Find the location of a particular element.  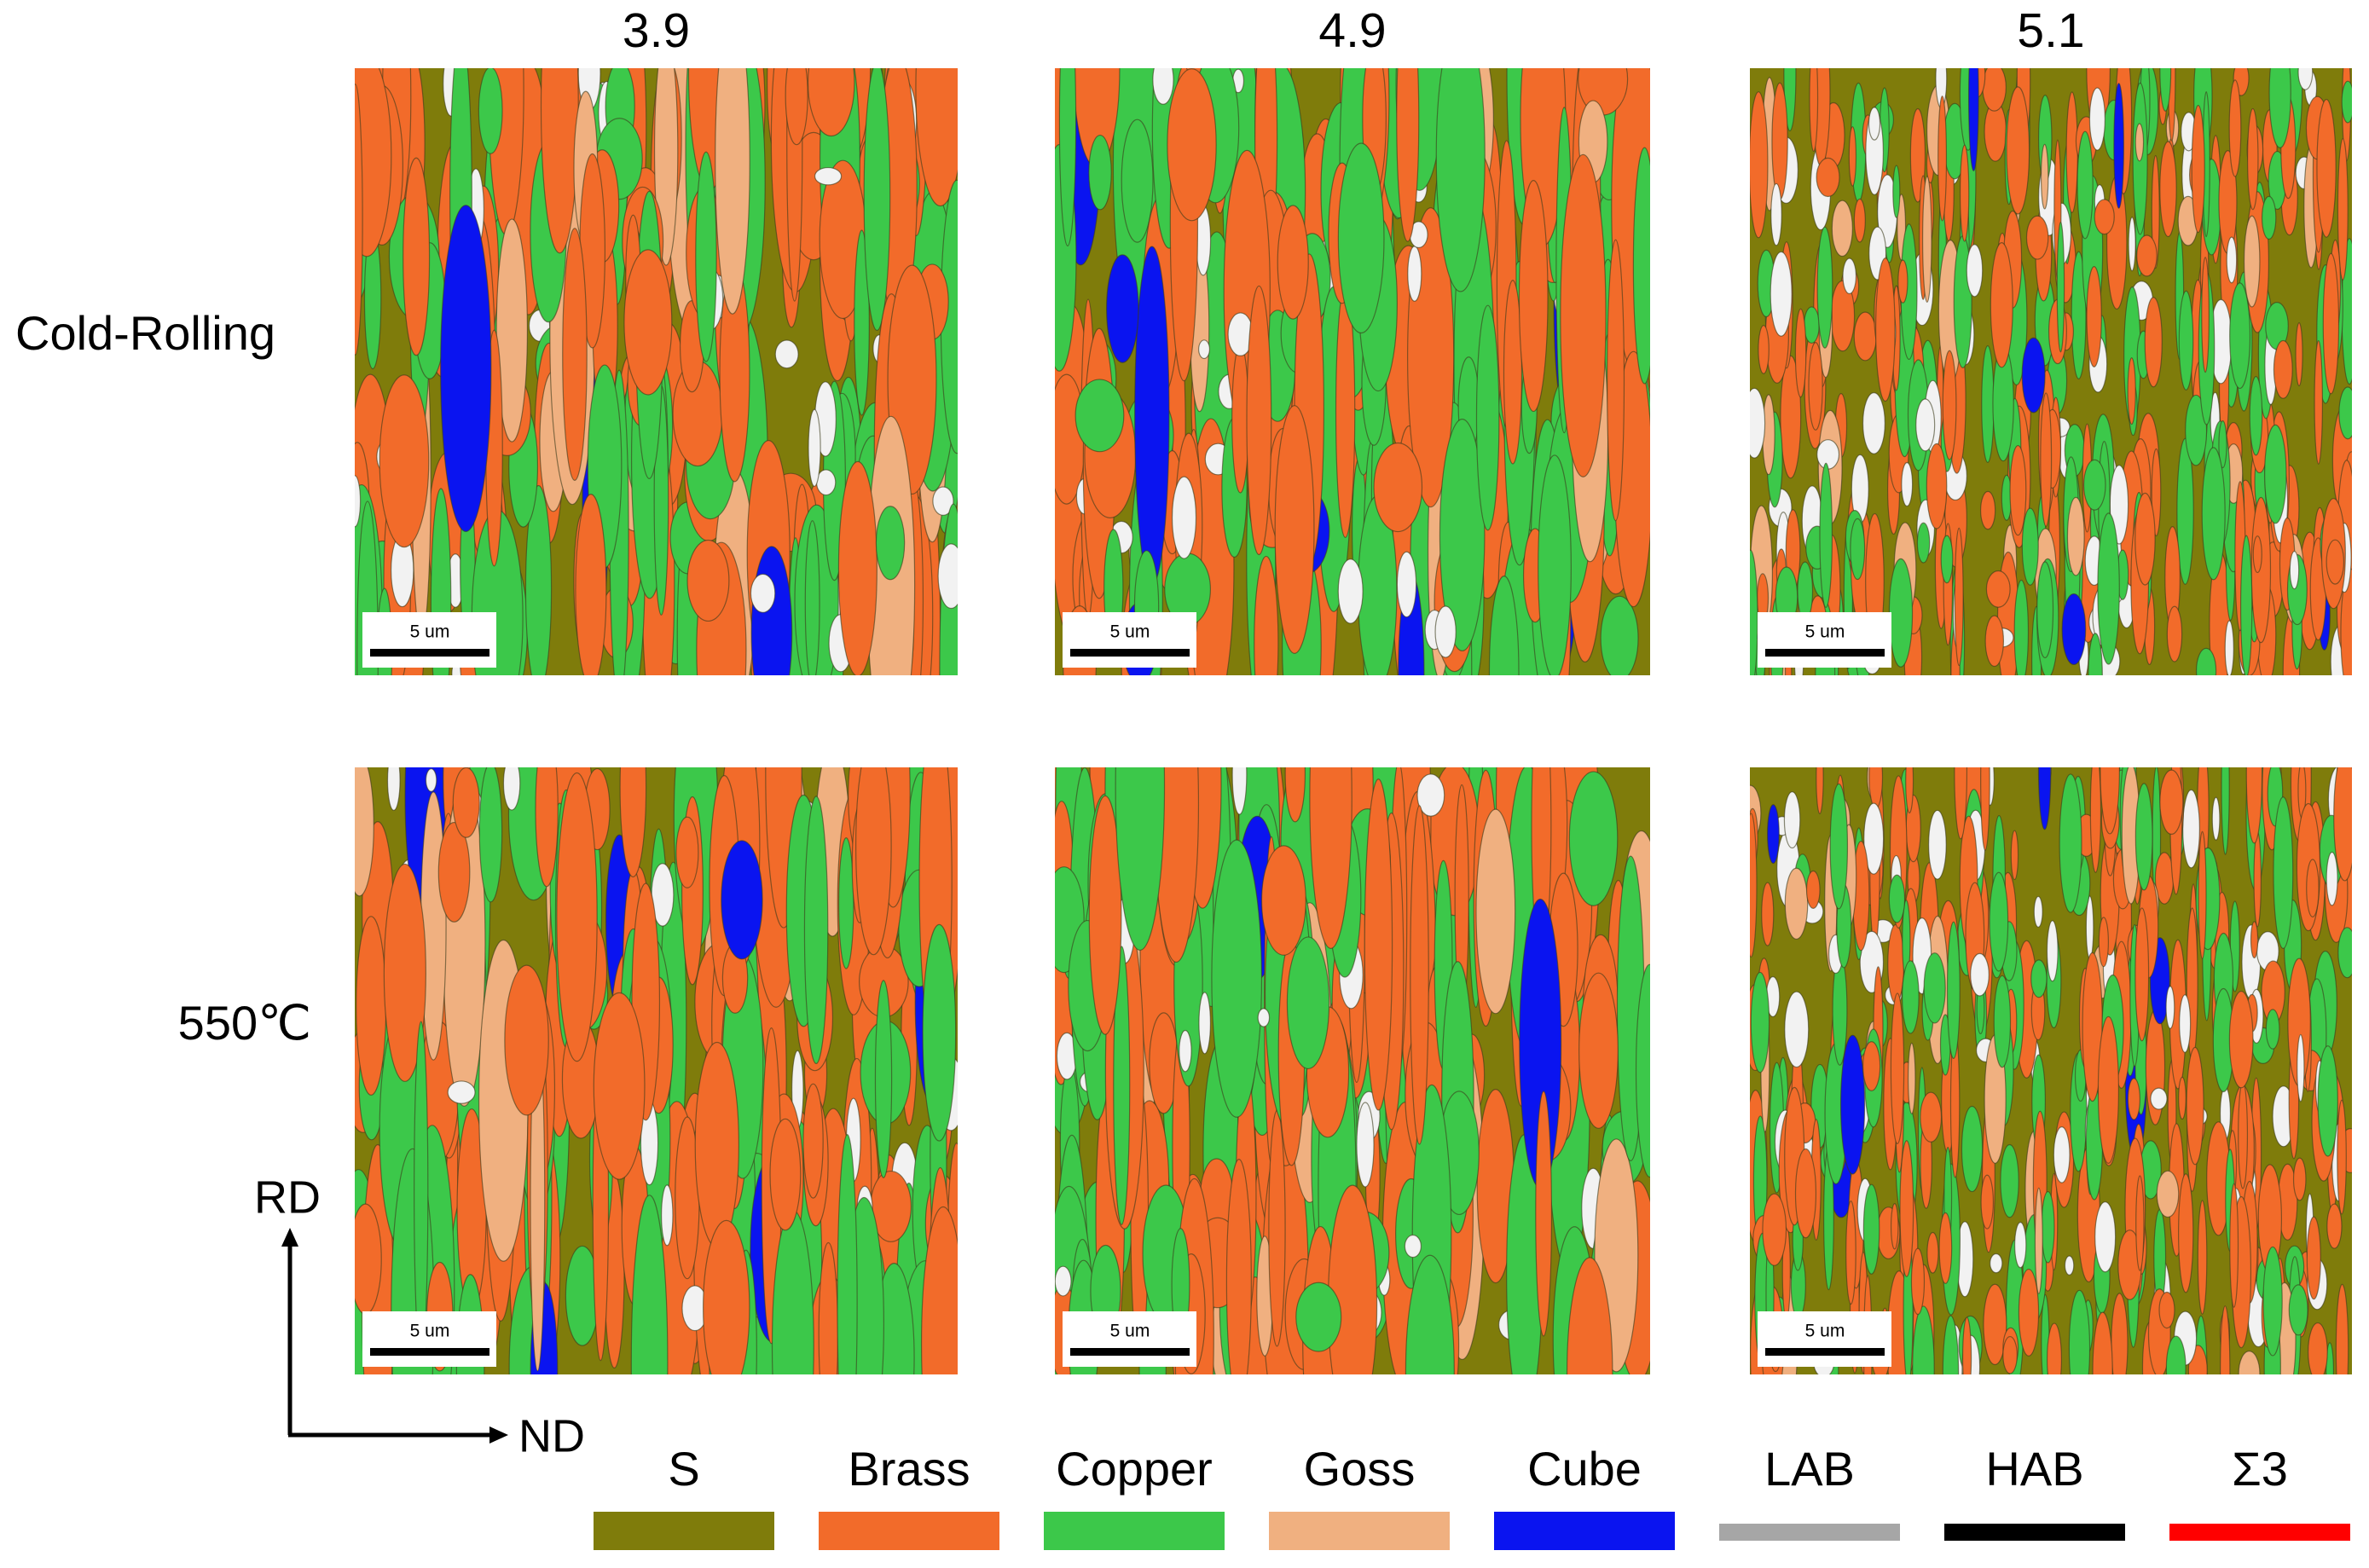

legend-label: LAB is located at coordinates (1809, 1469).